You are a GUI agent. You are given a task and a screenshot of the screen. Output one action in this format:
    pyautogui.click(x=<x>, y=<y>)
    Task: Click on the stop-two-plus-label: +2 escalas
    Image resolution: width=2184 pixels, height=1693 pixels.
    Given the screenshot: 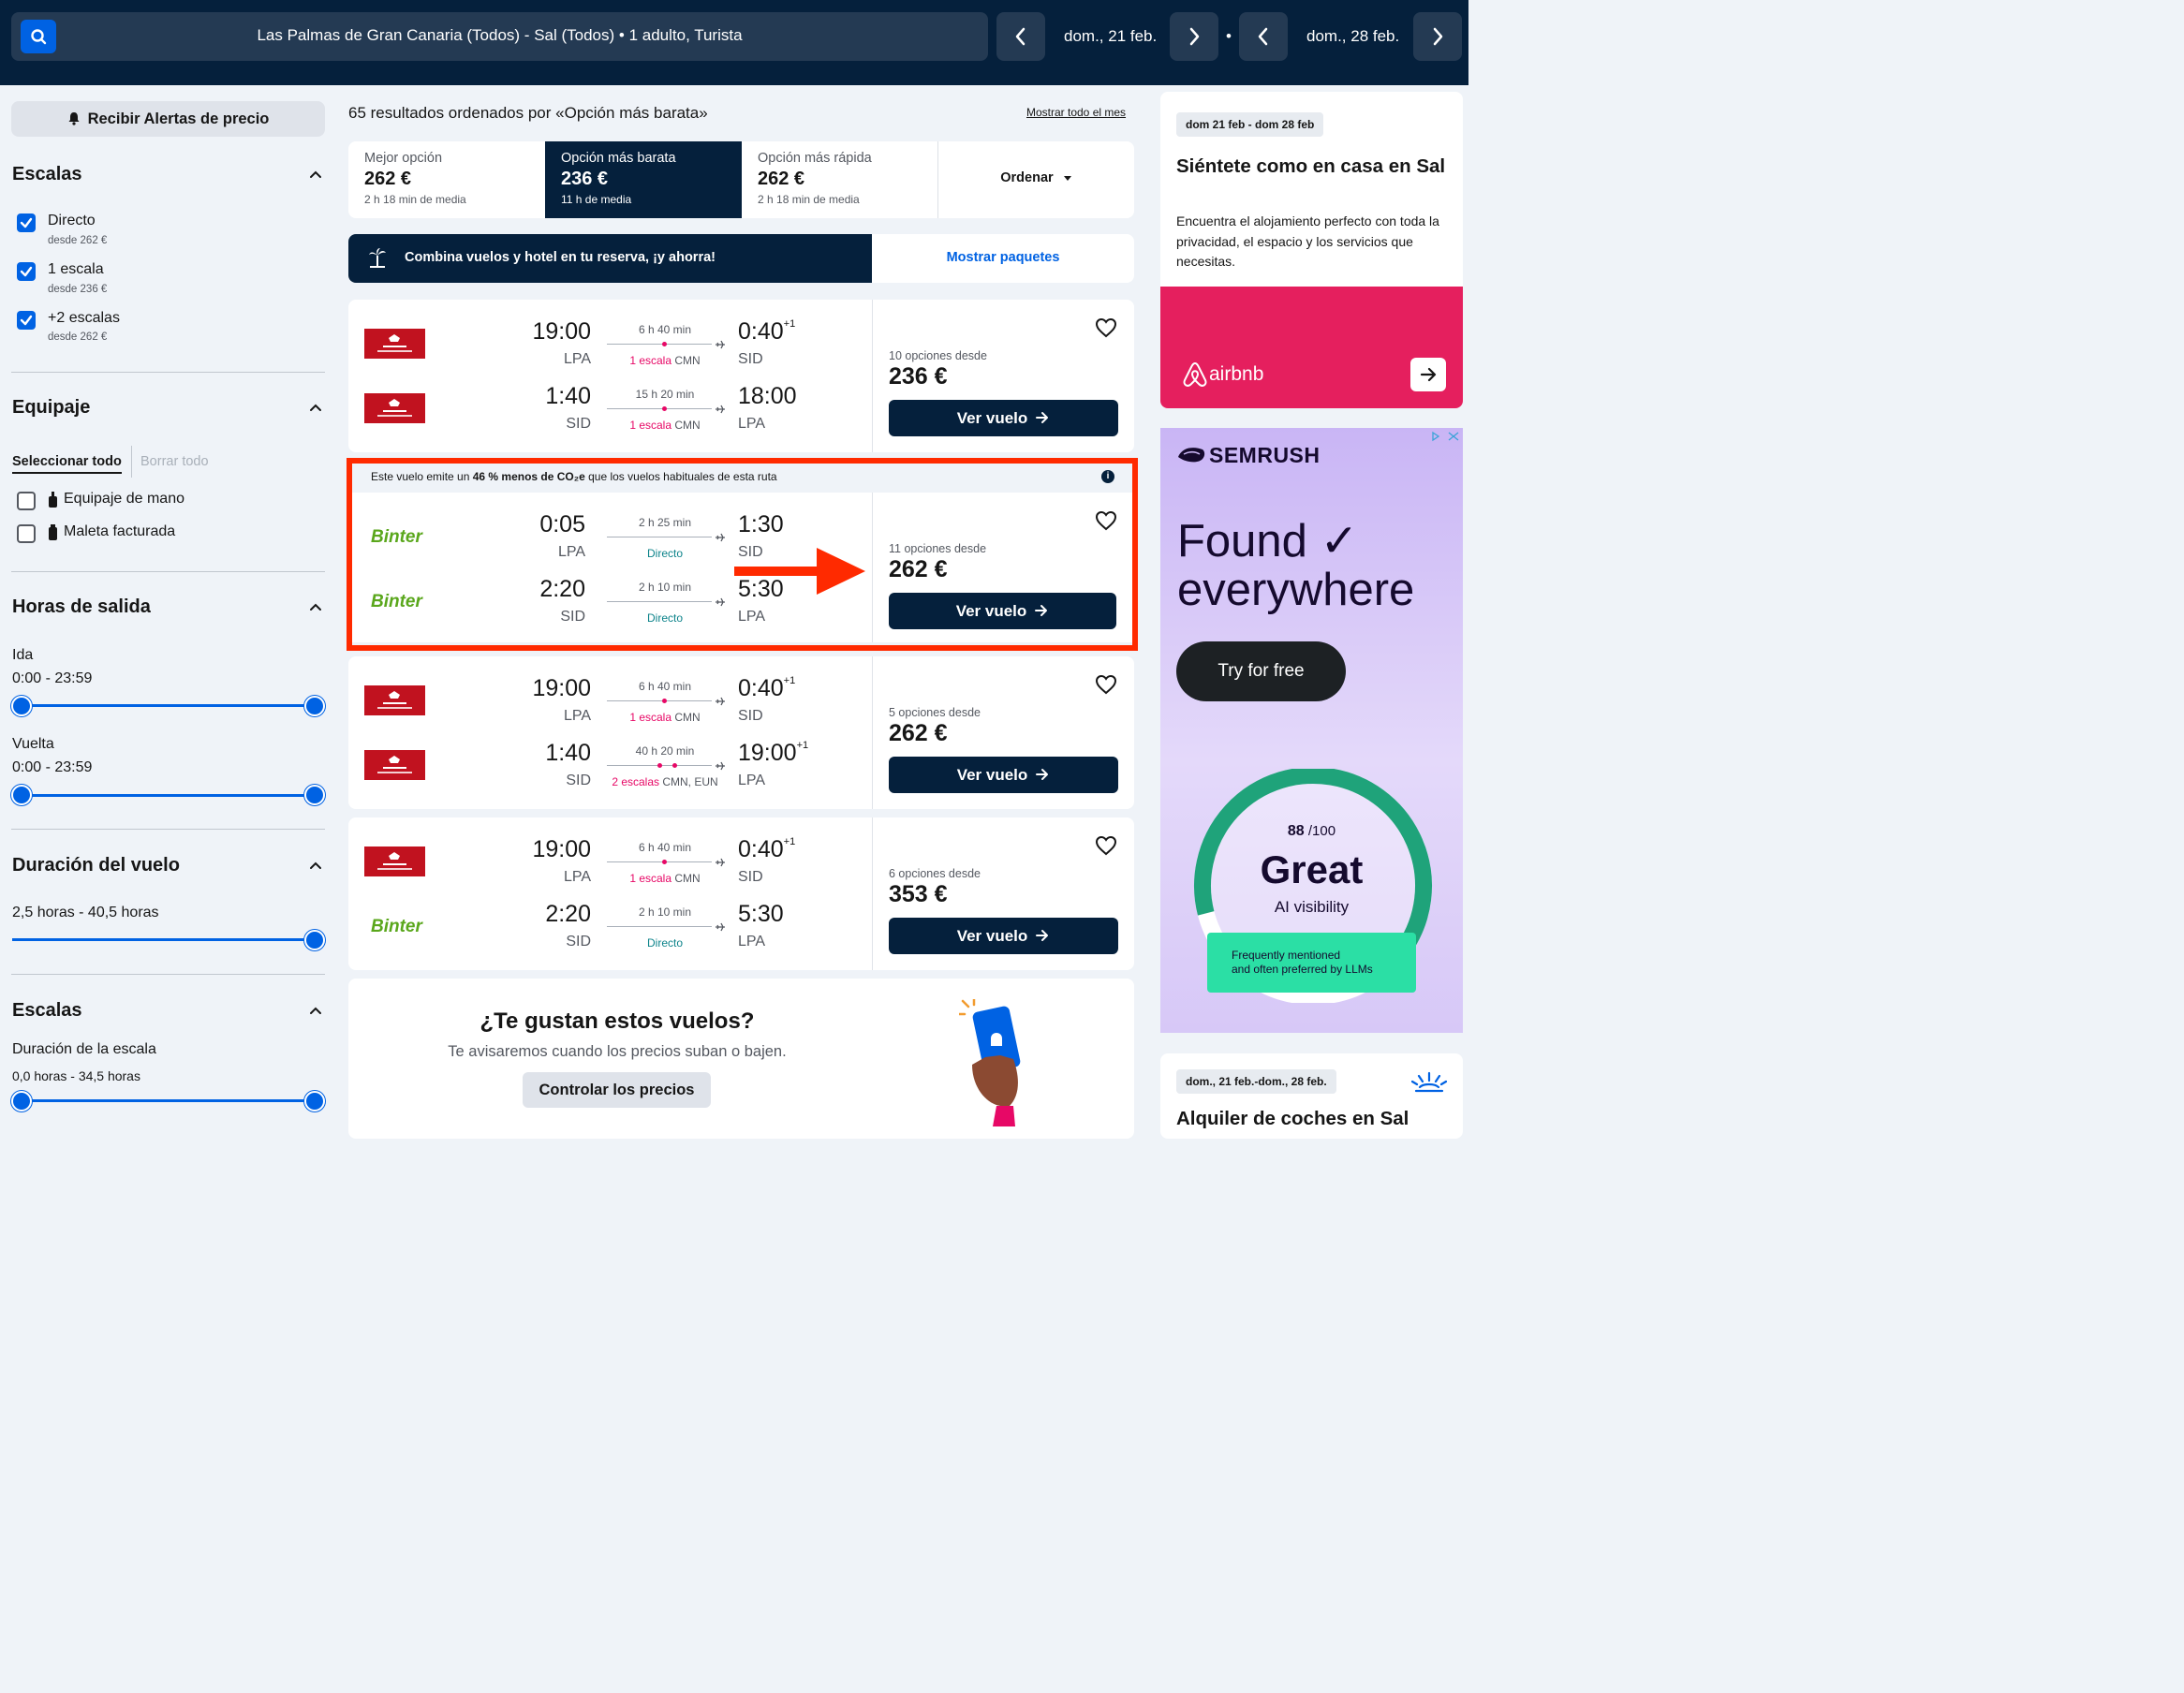 What is the action you would take?
    pyautogui.click(x=84, y=318)
    